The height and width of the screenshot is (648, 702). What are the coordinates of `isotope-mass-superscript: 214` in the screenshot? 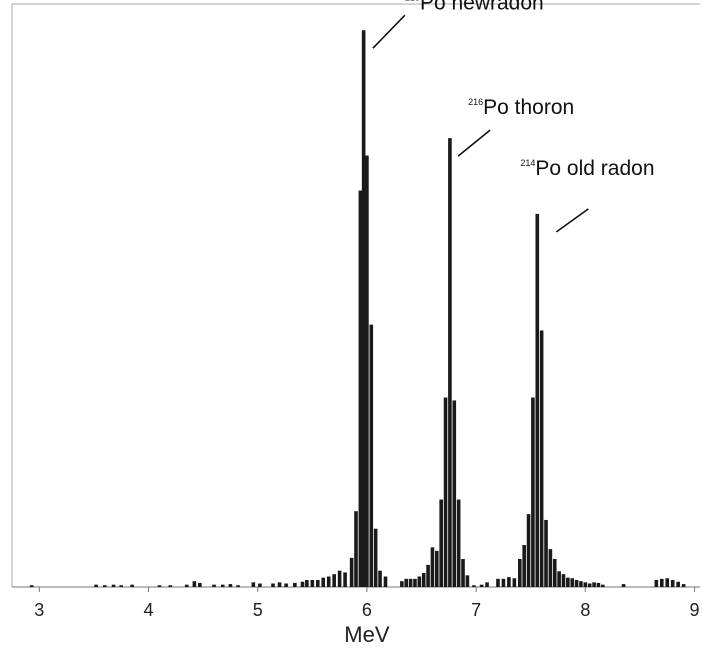 It's located at (527, 163).